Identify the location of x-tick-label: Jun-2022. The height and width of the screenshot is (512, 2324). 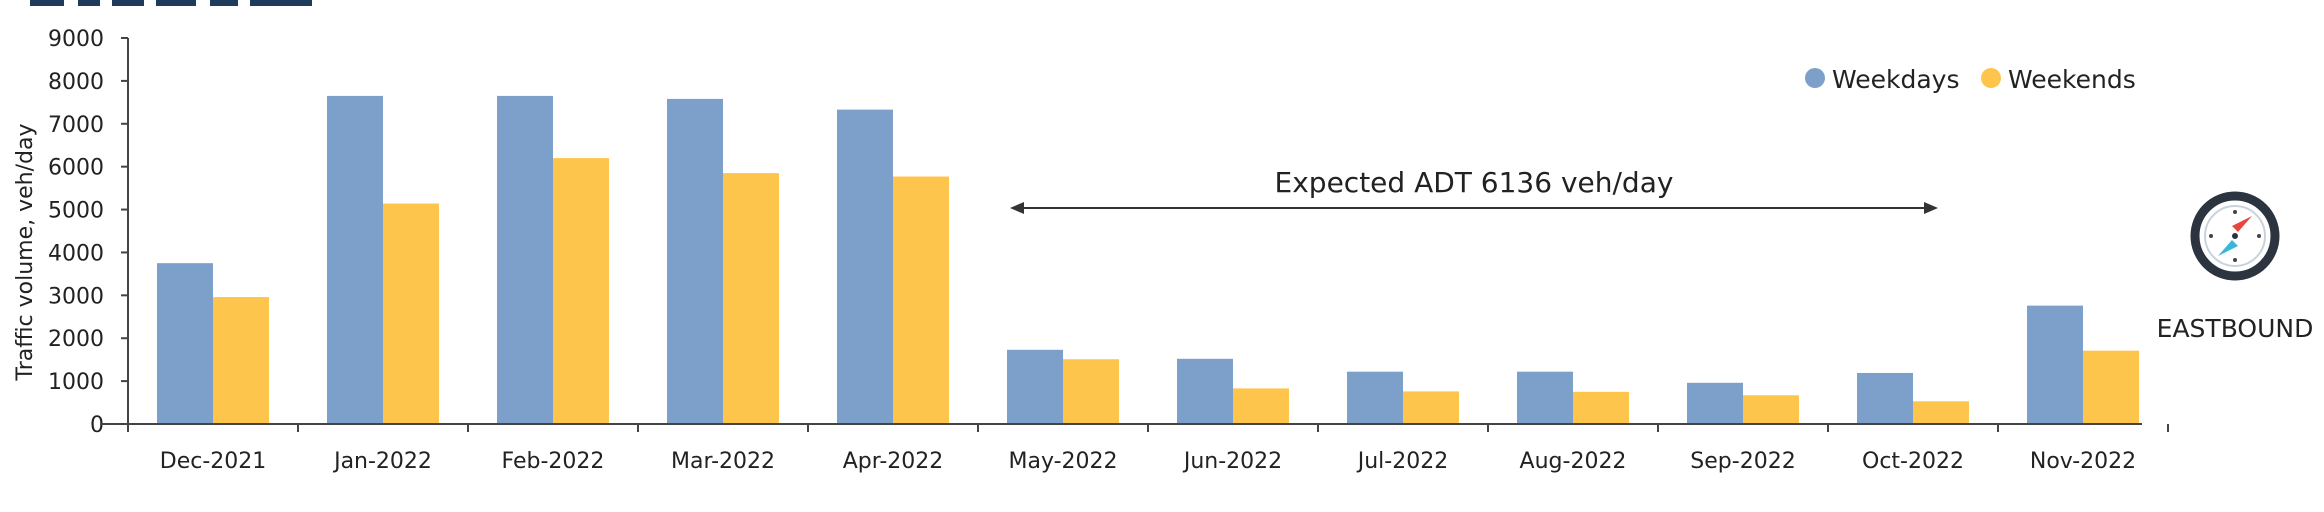
(1232, 461).